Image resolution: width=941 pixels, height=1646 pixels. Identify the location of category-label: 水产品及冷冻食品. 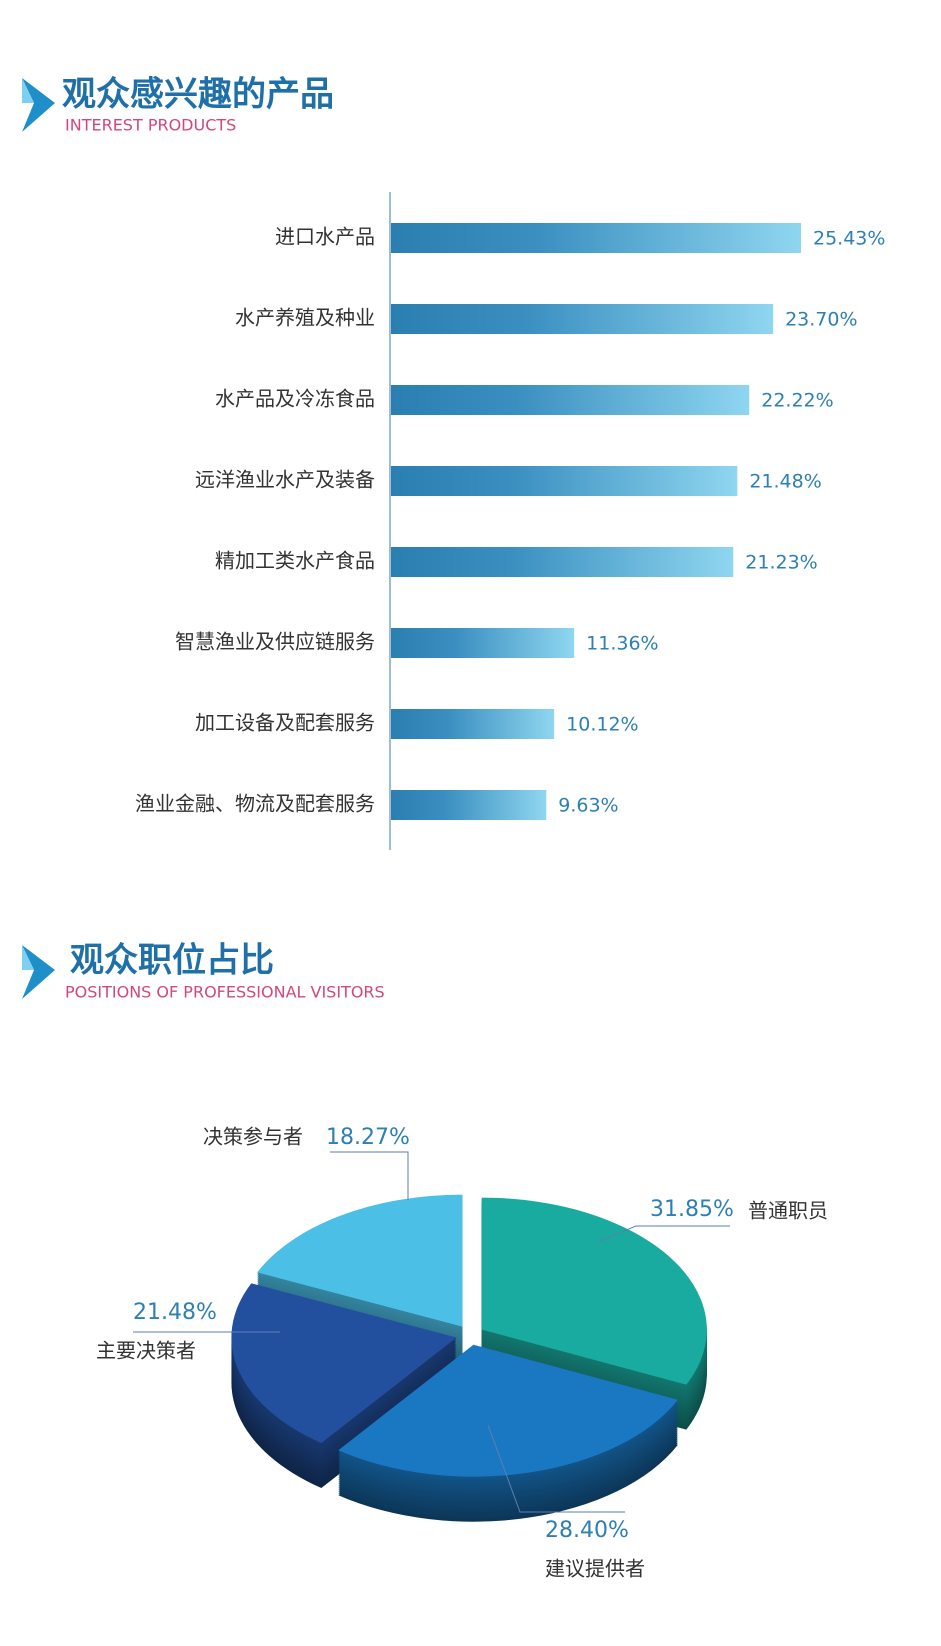
(295, 399).